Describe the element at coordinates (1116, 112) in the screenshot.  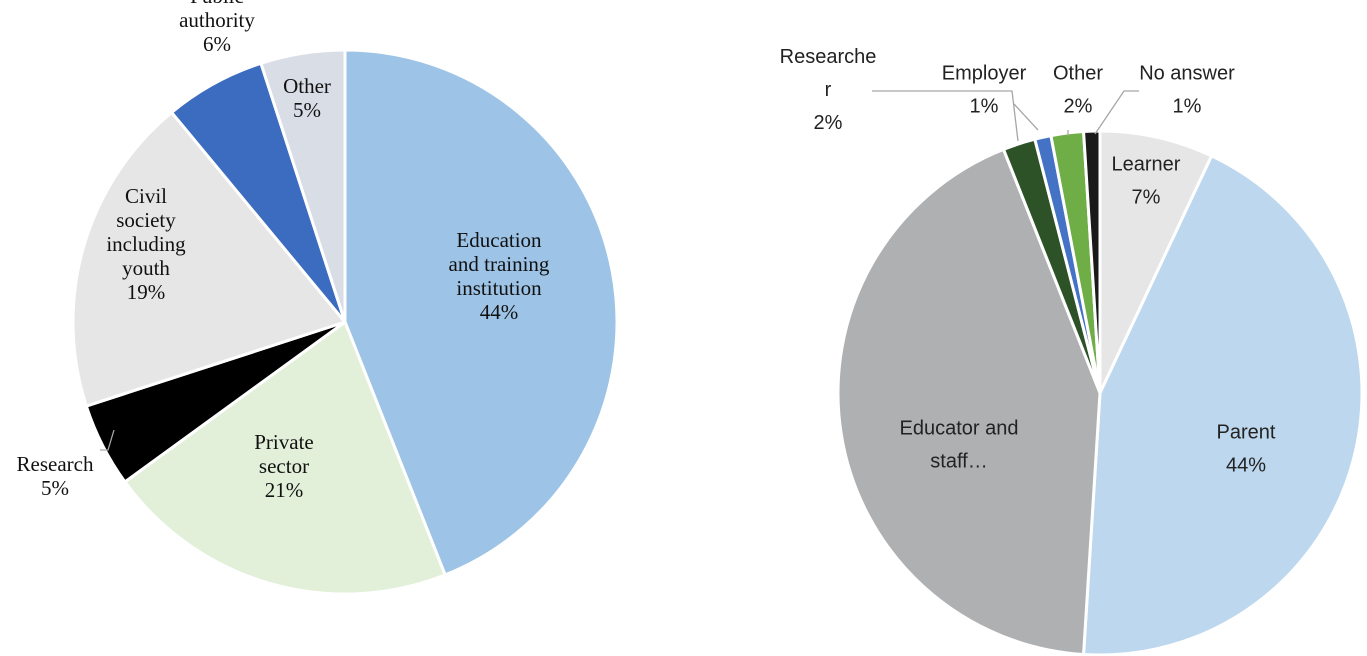
I see `leader-line-no-answer` at that location.